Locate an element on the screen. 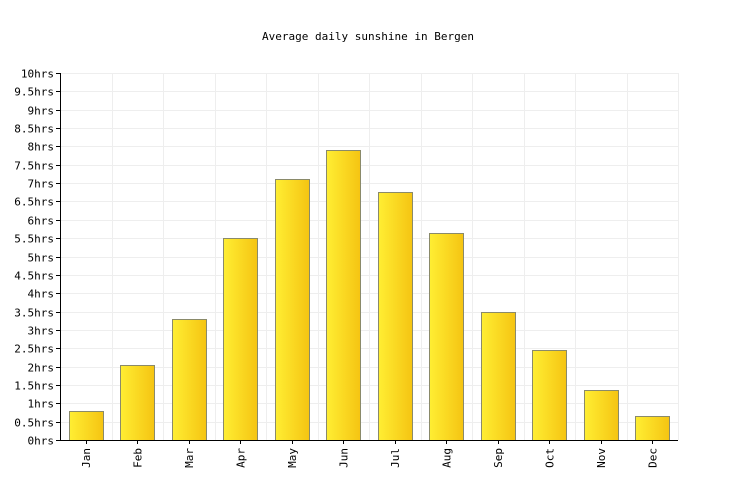 The image size is (736, 500). y-tick-label: 9hrs is located at coordinates (41, 111).